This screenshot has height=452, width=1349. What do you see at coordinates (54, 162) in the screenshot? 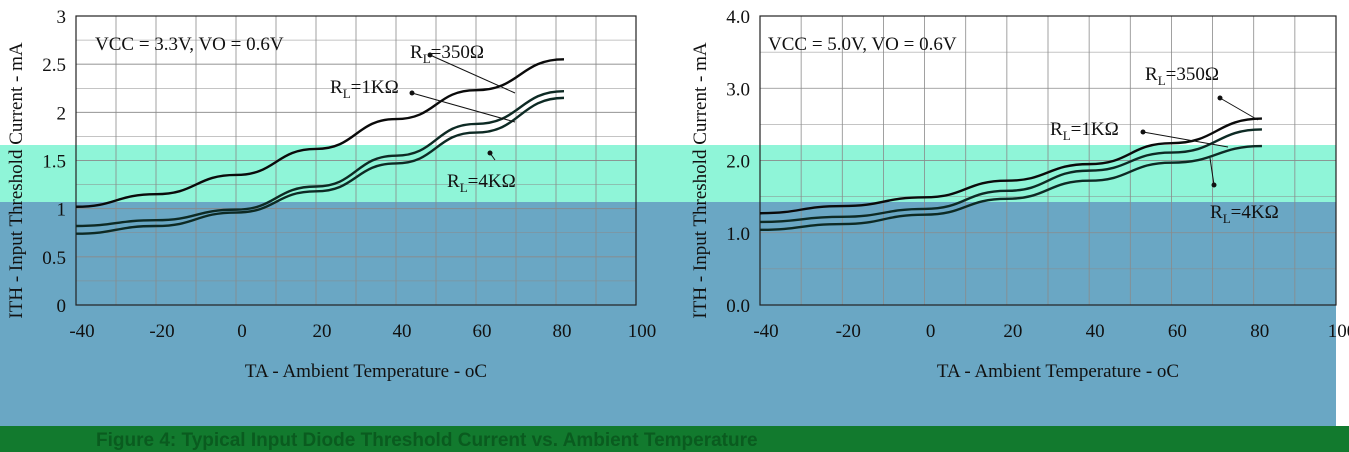
I see `y-tick-label: 1.5` at bounding box center [54, 162].